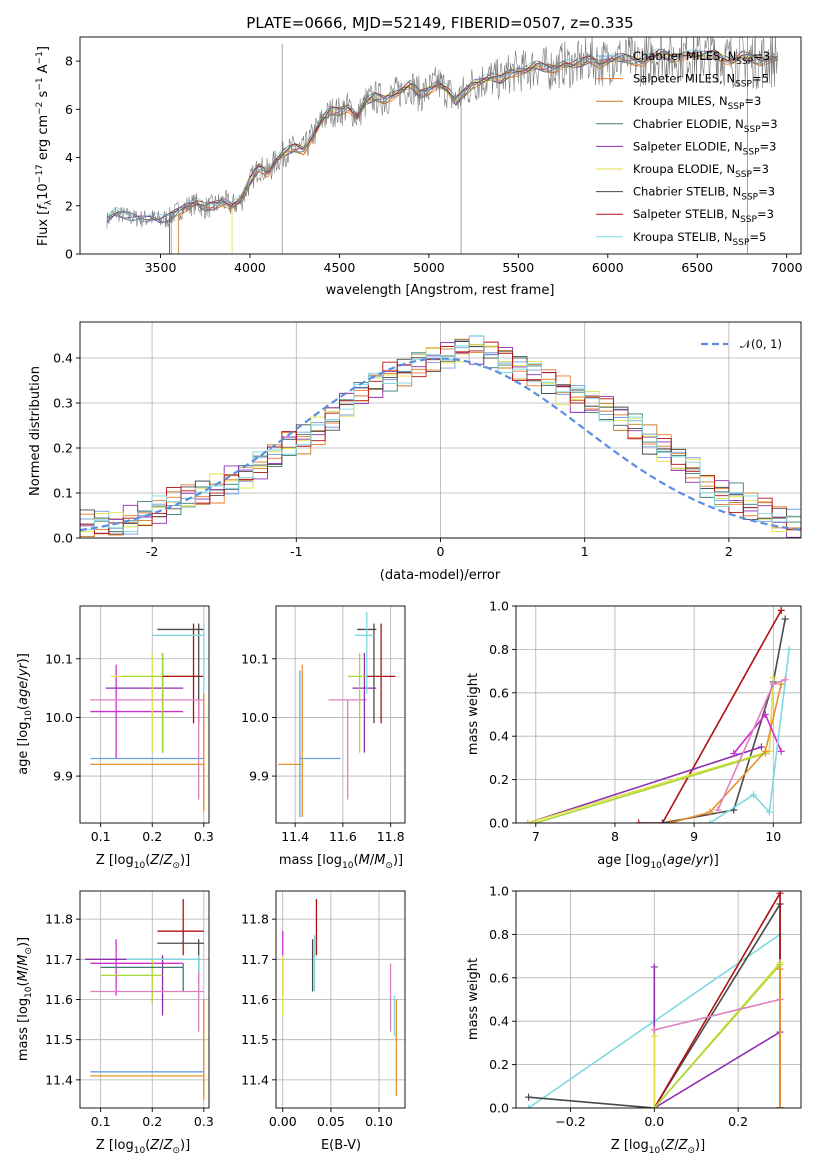 The height and width of the screenshot is (1170, 819). I want to click on legend-label: Kroupa ELODIE, NSSP=3, so click(701, 171).